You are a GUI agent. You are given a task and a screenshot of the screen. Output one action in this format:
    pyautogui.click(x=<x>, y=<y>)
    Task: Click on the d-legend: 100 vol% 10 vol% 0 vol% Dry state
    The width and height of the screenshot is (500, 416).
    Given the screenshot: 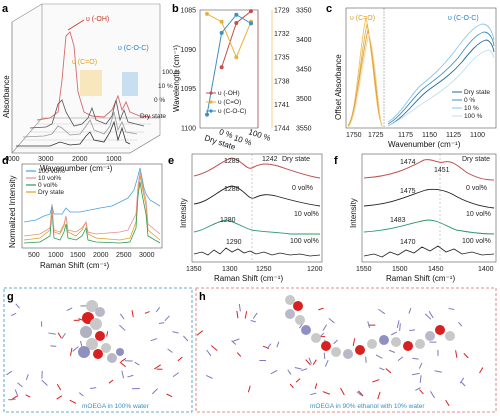 What is the action you would take?
    pyautogui.click(x=45, y=182)
    